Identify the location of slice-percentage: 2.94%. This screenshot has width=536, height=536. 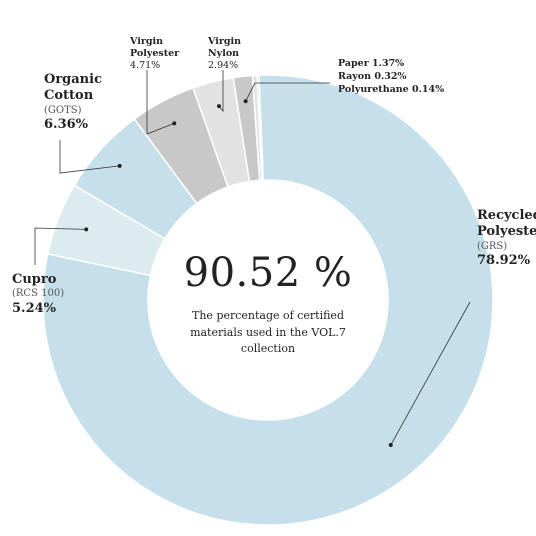
(223, 65).